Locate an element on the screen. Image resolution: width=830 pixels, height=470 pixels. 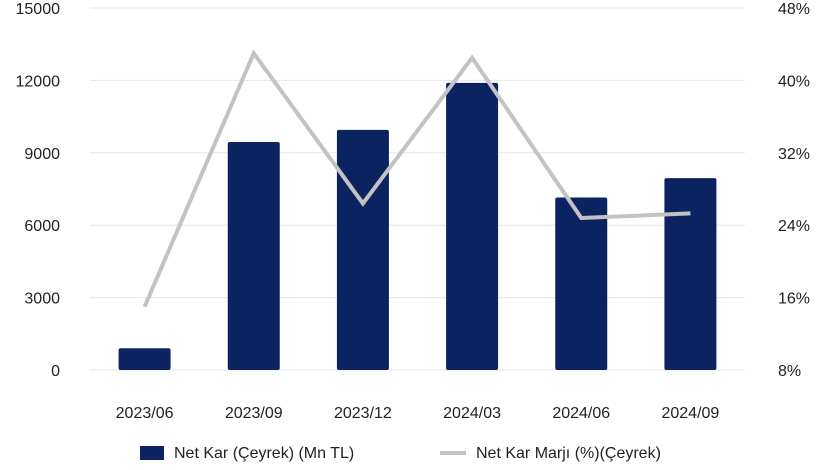
right-tick-label: 24% is located at coordinates (794, 226).